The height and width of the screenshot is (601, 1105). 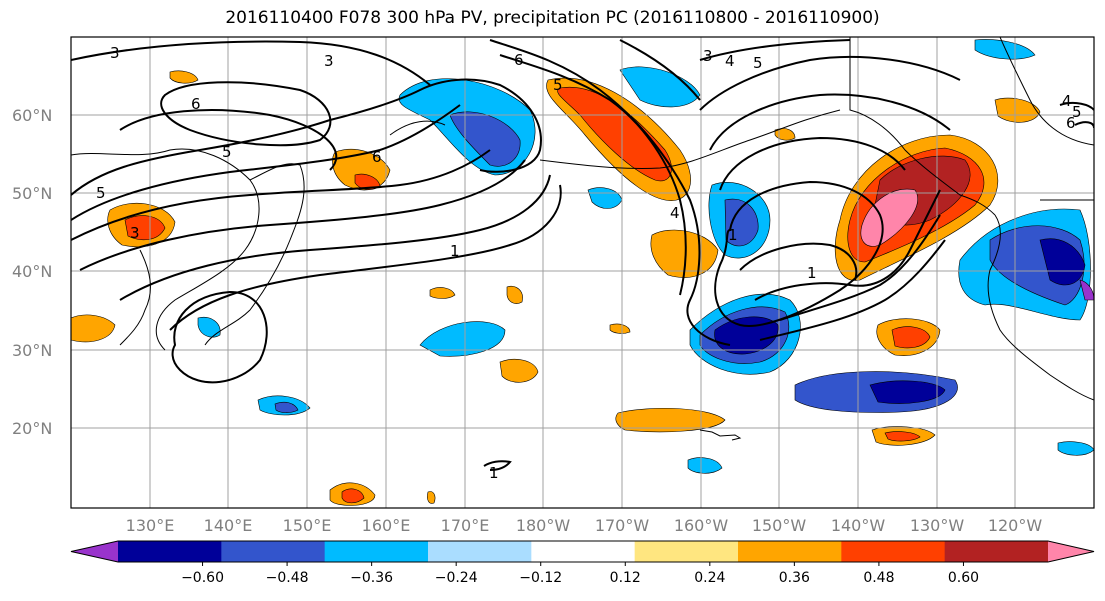 I want to click on lon-label: 160°E, so click(x=386, y=525).